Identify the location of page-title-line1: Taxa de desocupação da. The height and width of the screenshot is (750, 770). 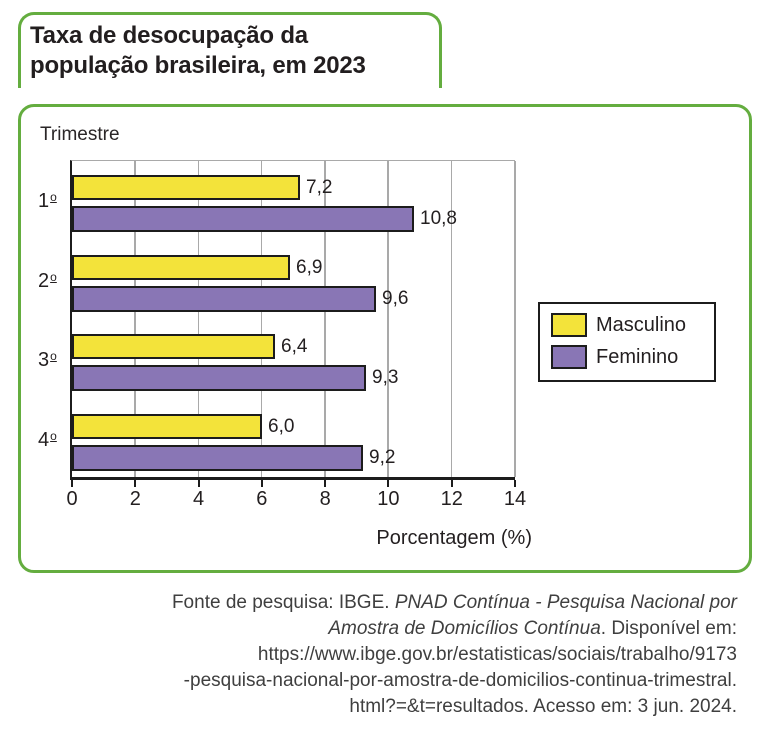
(169, 35).